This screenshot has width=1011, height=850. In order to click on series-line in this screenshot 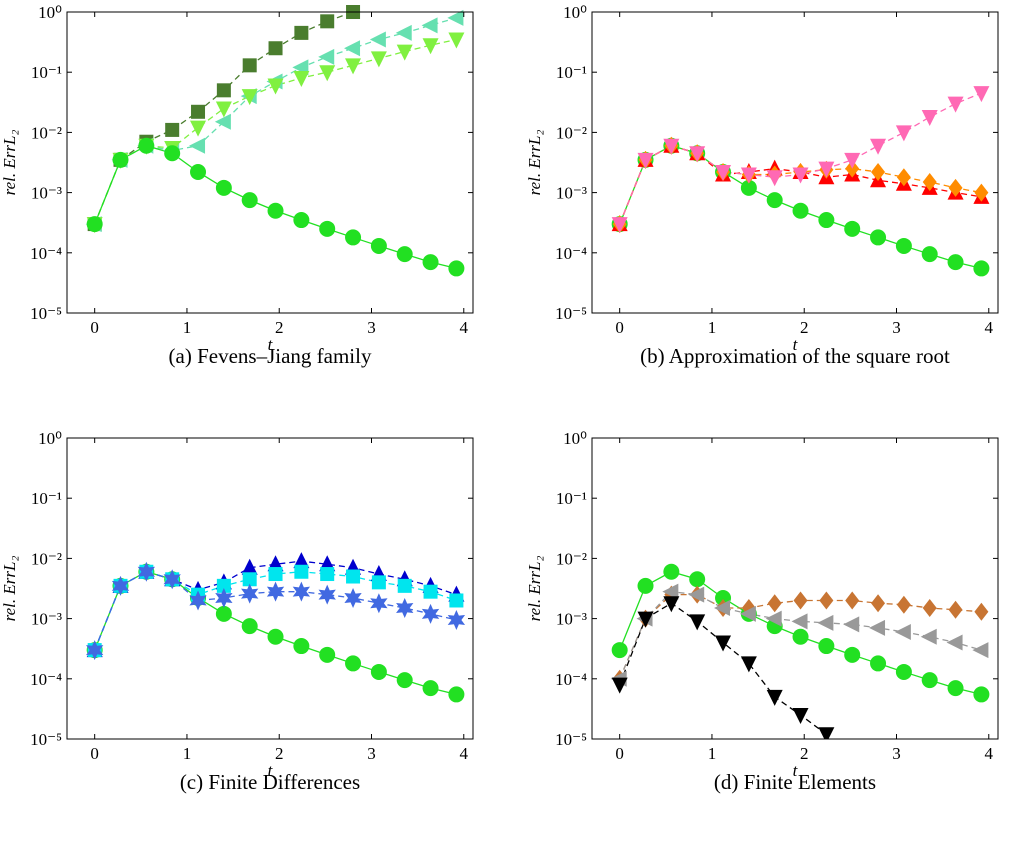, I will do `click(275, 131)`.